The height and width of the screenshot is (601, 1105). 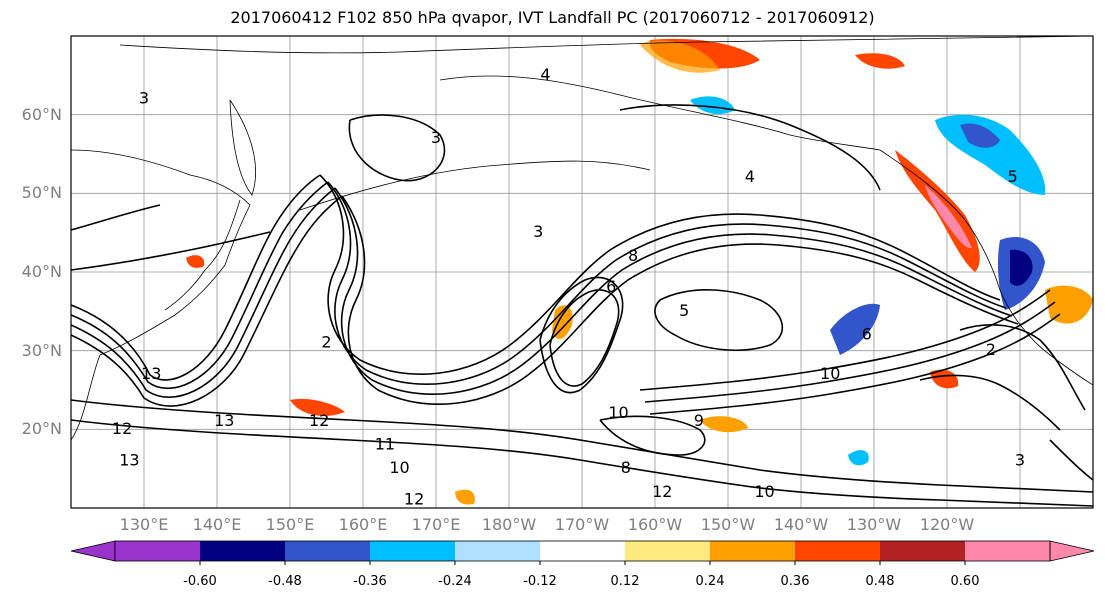 I want to click on longitude-label: 150°W, so click(x=728, y=524).